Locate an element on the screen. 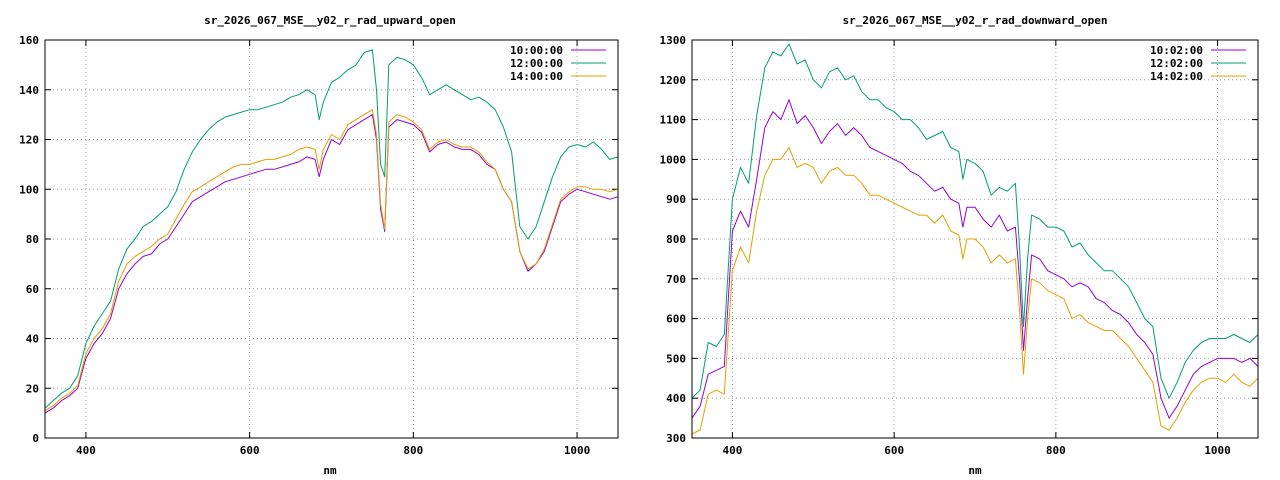 The image size is (1280, 480). y-tick-label: 900 is located at coordinates (676, 199).